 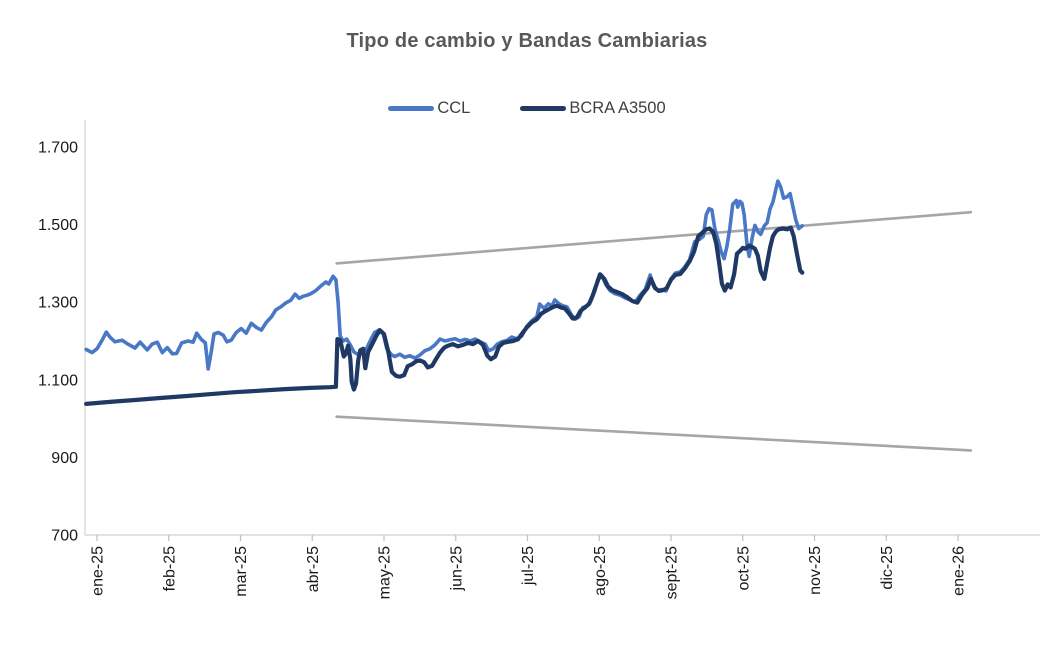 I want to click on legend-item-bcra: BCRA A3500, so click(x=593, y=108).